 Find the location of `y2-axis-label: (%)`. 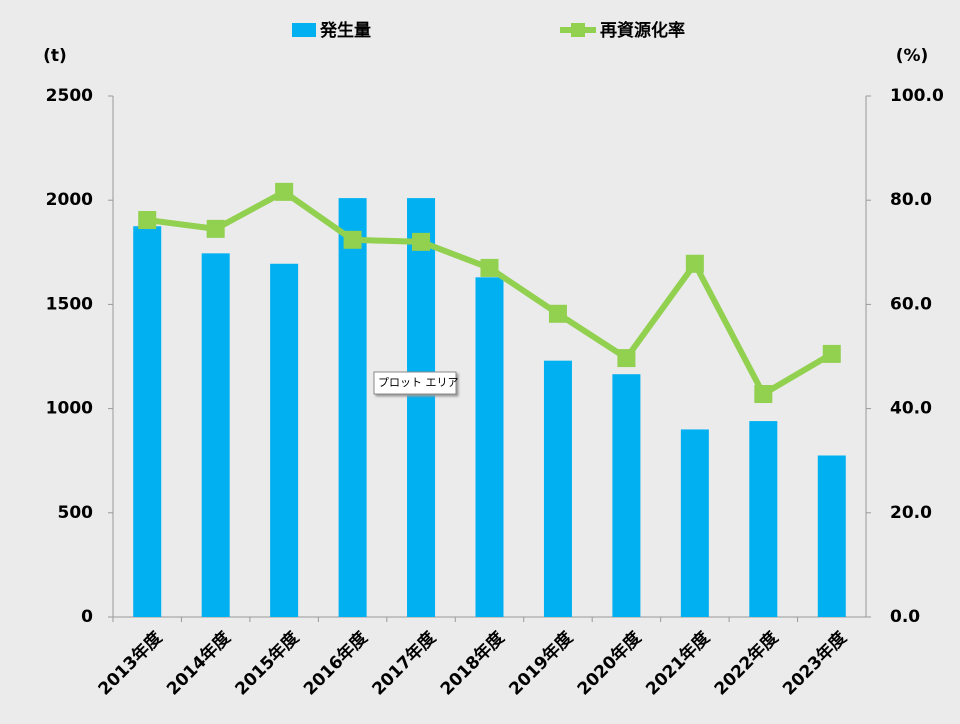

y2-axis-label: (%) is located at coordinates (912, 56).